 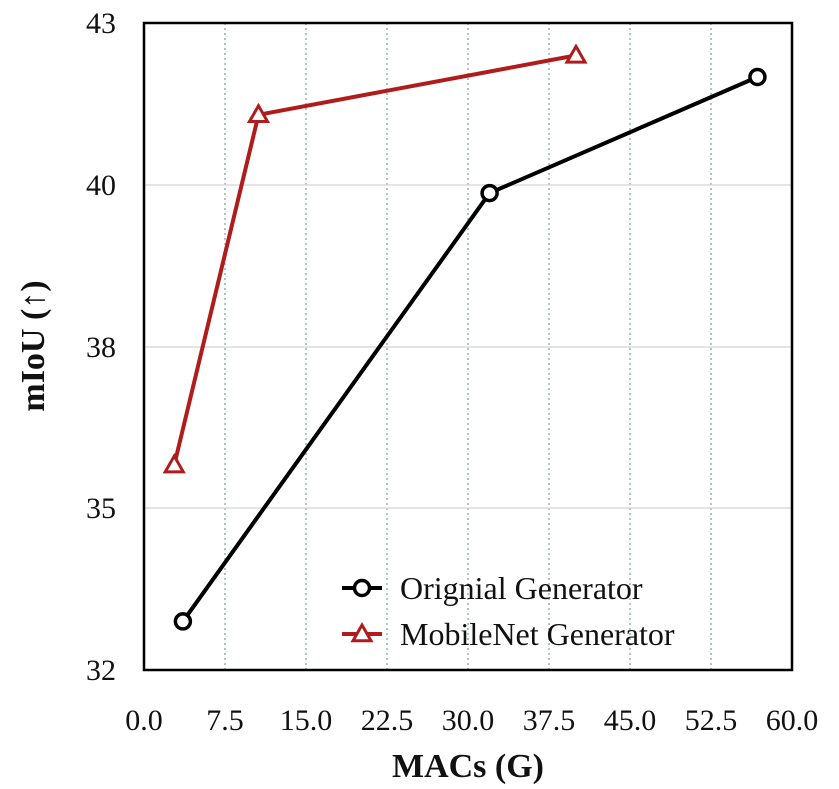 I want to click on y-axis-ticks: 32 35 38 40 43, so click(x=101, y=347).